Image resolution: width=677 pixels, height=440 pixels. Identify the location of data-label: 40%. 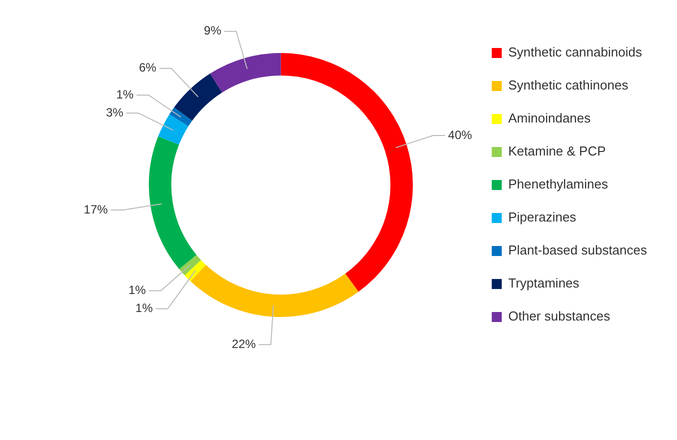
(460, 135).